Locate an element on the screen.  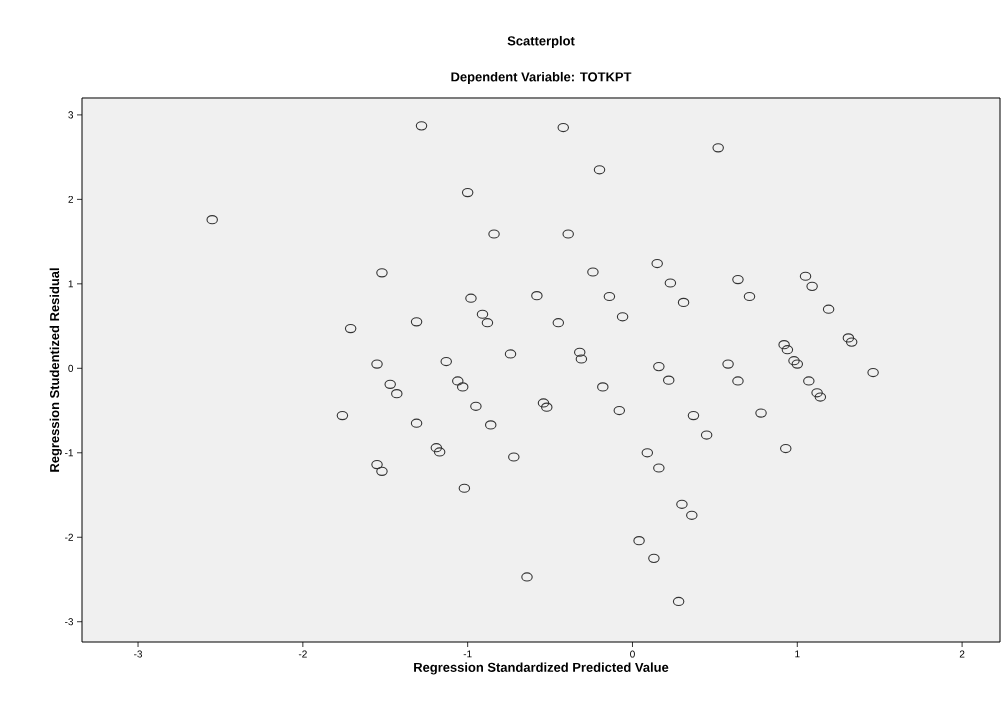
x-tick-label: -3 is located at coordinates (138, 654).